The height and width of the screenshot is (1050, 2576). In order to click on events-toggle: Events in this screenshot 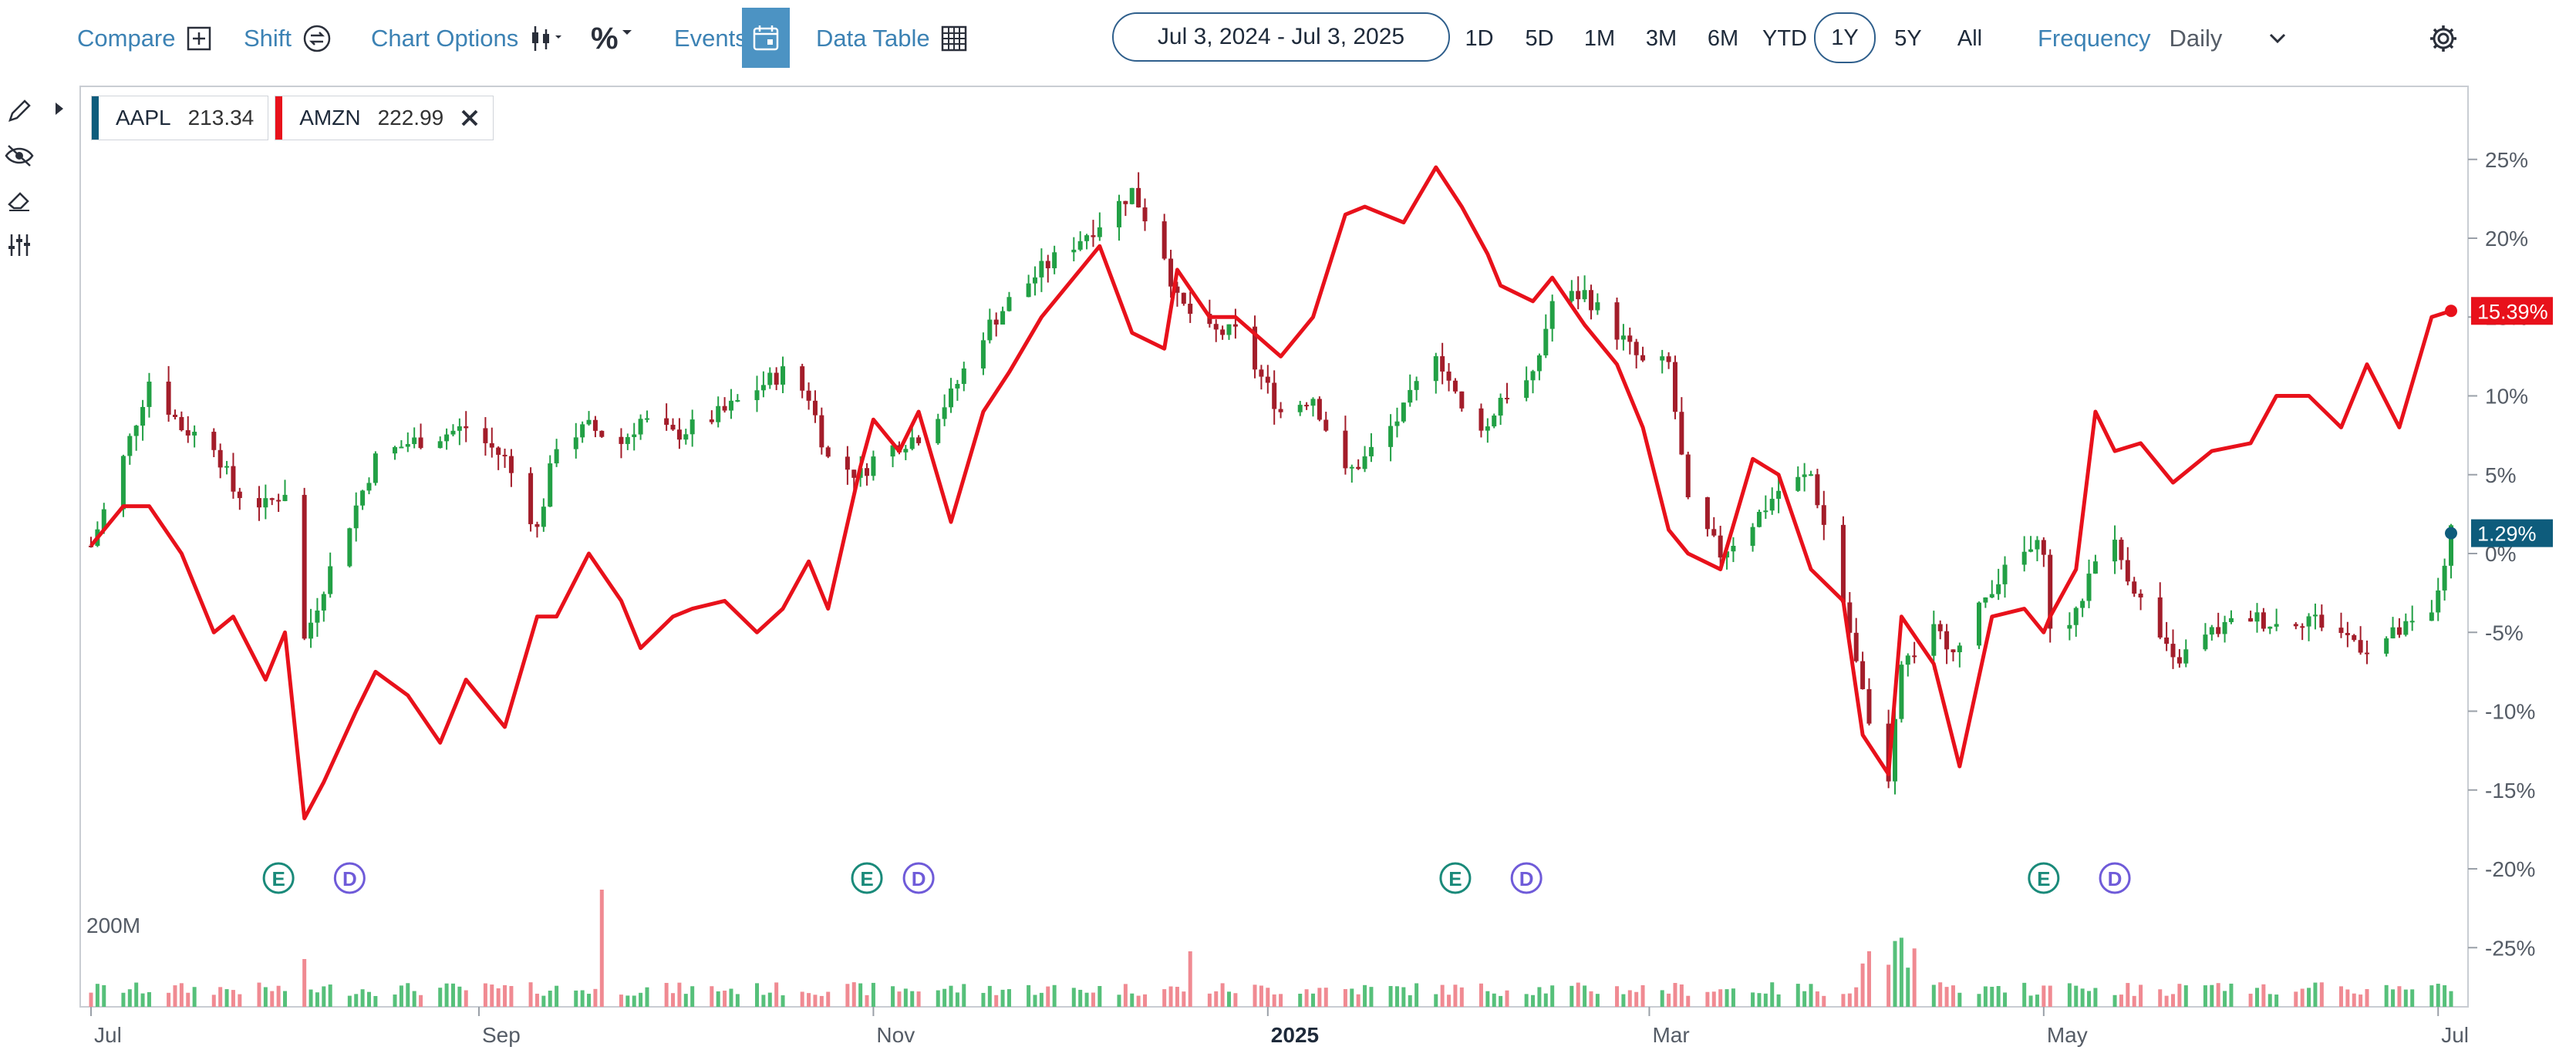, I will do `click(710, 39)`.